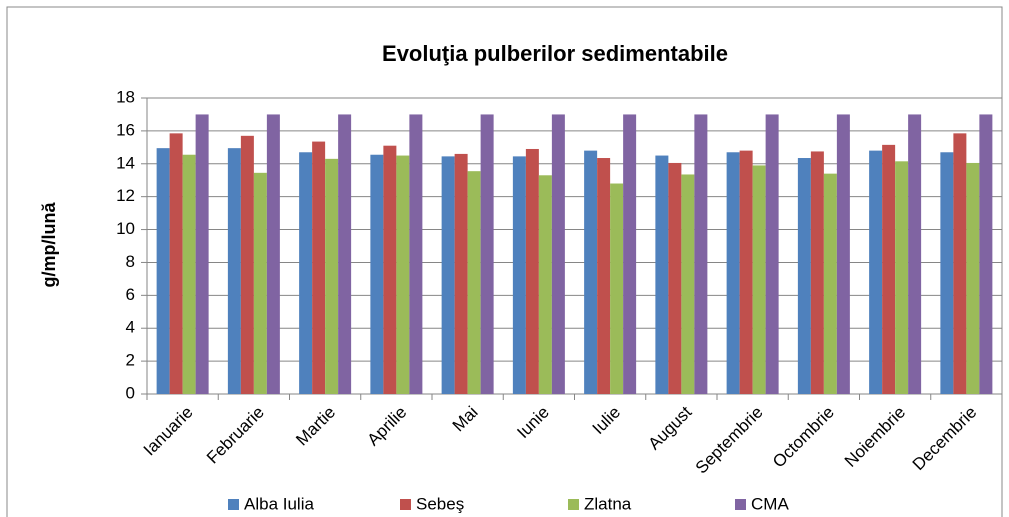 This screenshot has height=517, width=1009. Describe the element at coordinates (130, 392) in the screenshot. I see `y-tick-label: 0` at that location.